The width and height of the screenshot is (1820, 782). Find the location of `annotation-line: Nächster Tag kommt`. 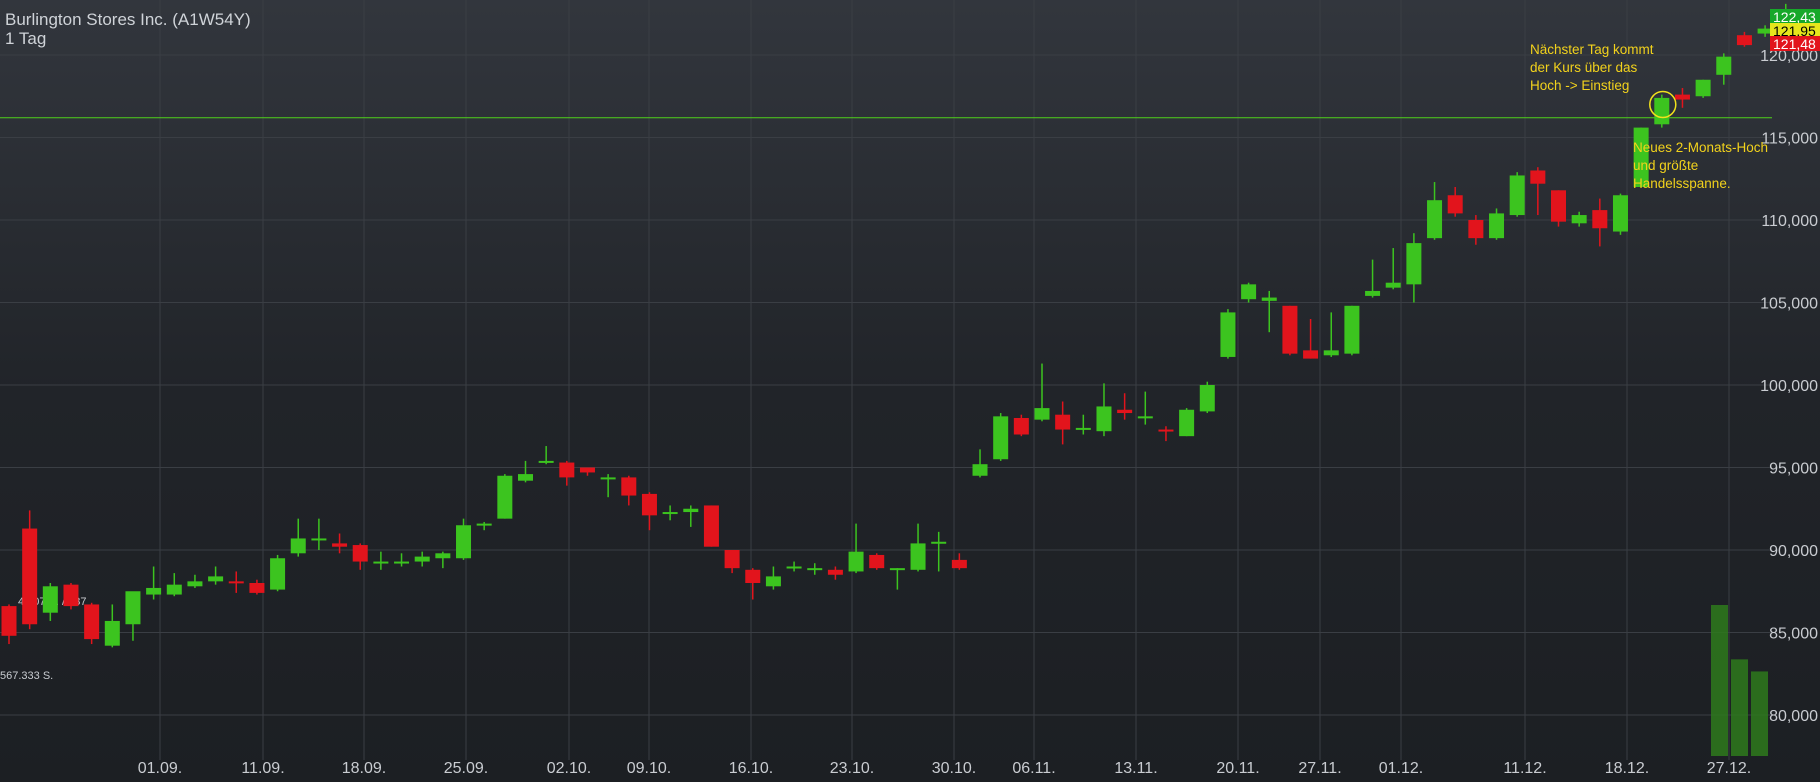

annotation-line: Nächster Tag kommt is located at coordinates (1592, 49).